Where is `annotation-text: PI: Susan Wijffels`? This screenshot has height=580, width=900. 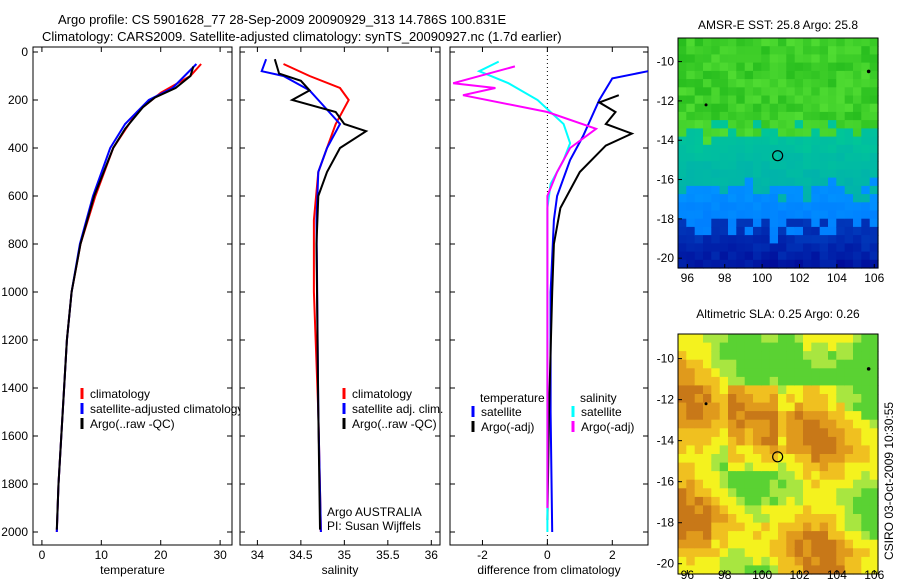
annotation-text: PI: Susan Wijffels is located at coordinates (374, 526).